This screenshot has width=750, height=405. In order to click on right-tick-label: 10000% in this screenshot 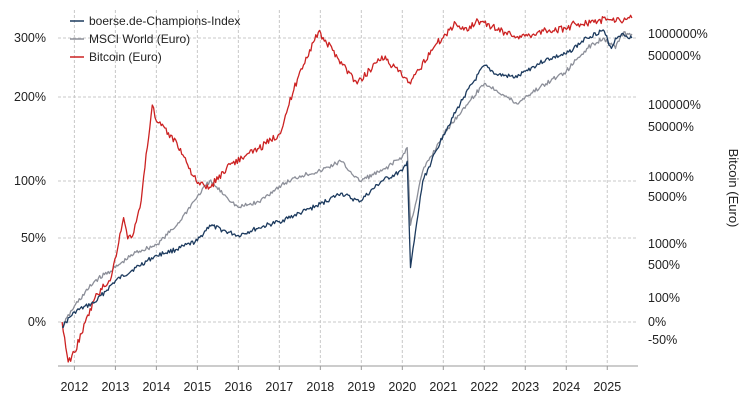, I will do `click(671, 177)`.